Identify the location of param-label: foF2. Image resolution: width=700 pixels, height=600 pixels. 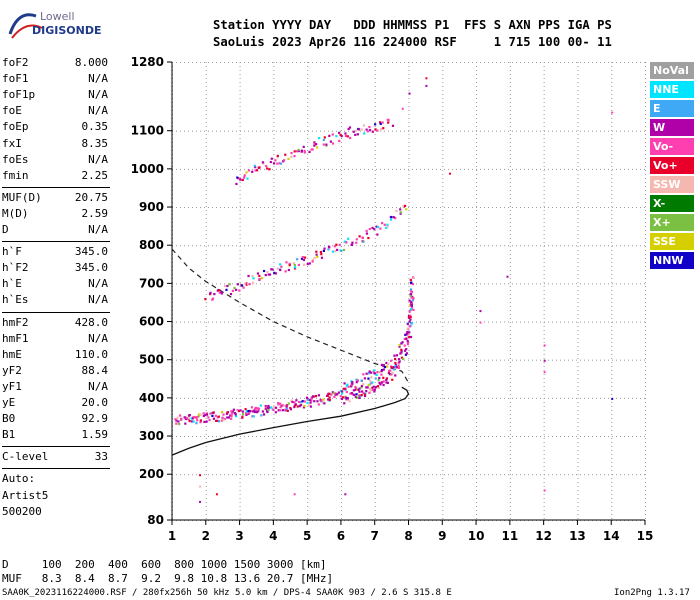
(15, 62).